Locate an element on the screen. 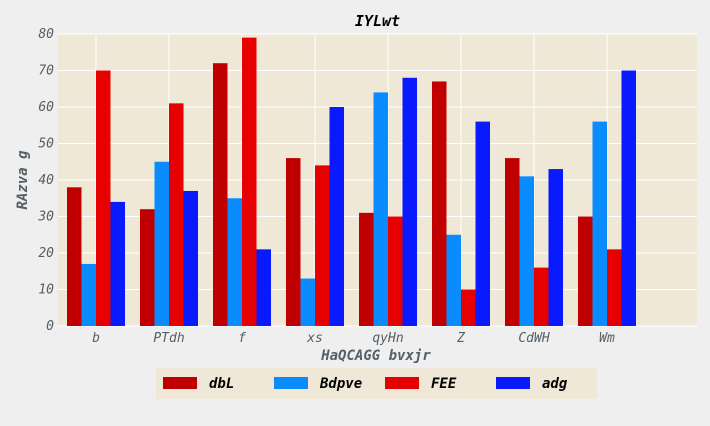  x-tick-label: qyHn is located at coordinates (387, 338).